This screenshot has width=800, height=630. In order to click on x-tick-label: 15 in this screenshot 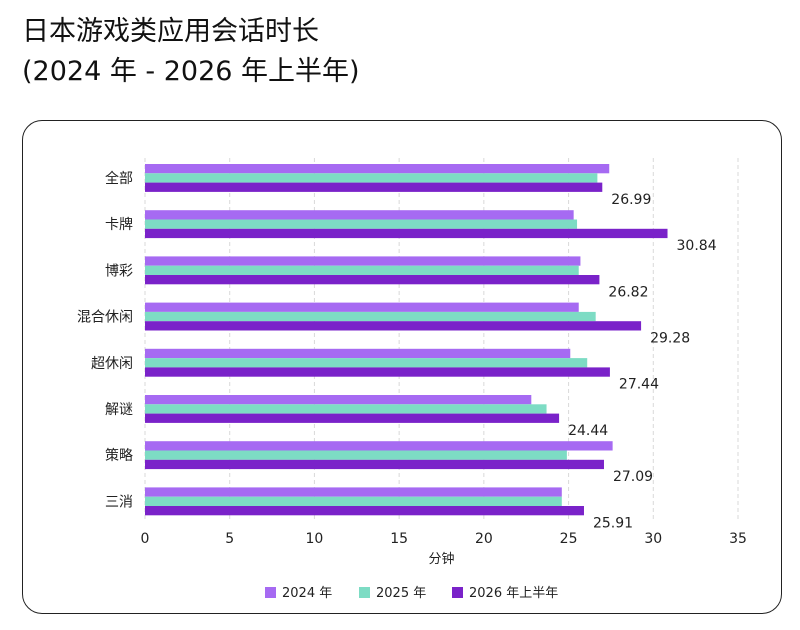, I will do `click(399, 539)`.